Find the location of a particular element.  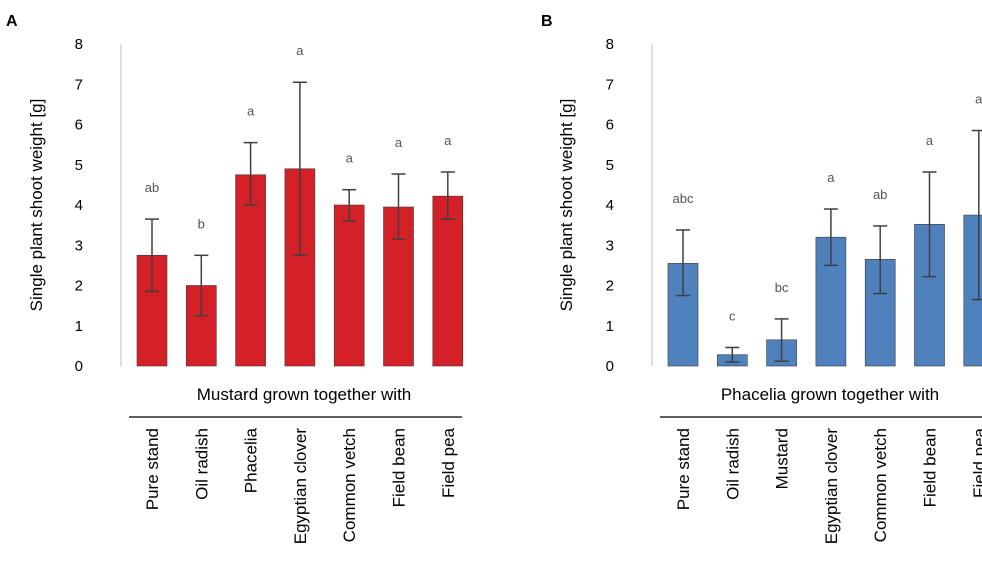

error-bars-a is located at coordinates (300, 199).